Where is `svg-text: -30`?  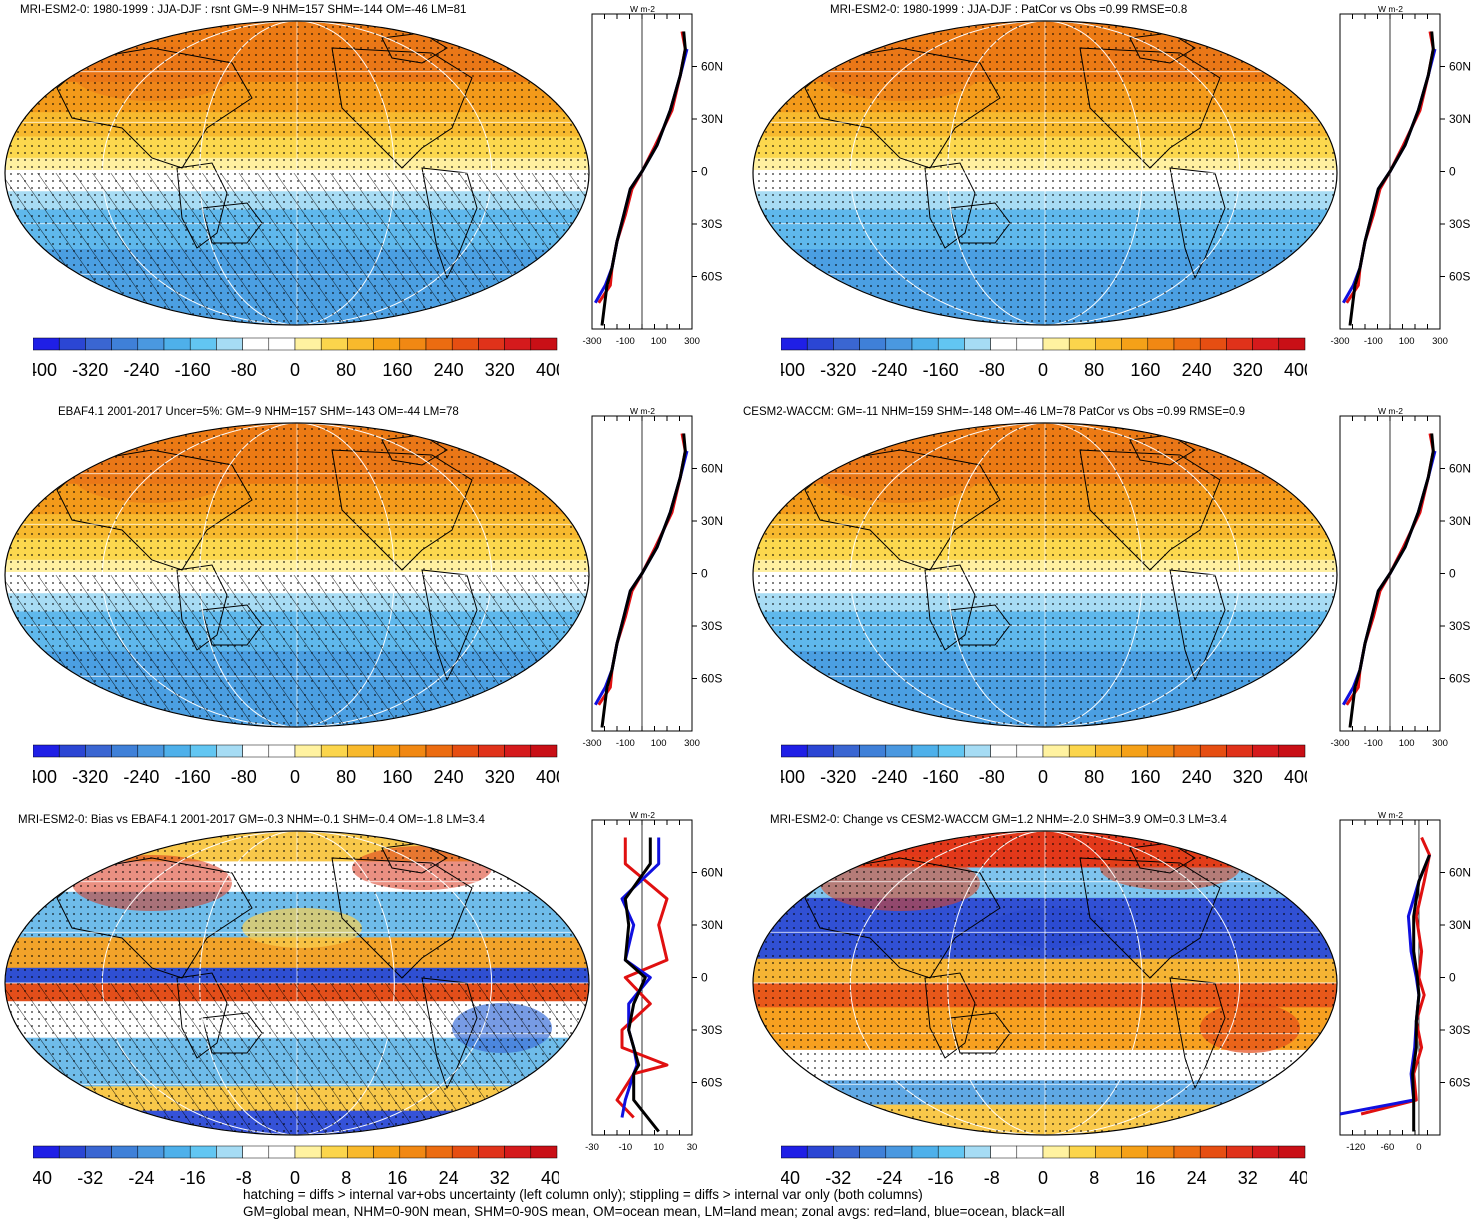 svg-text: -30 is located at coordinates (592, 1147).